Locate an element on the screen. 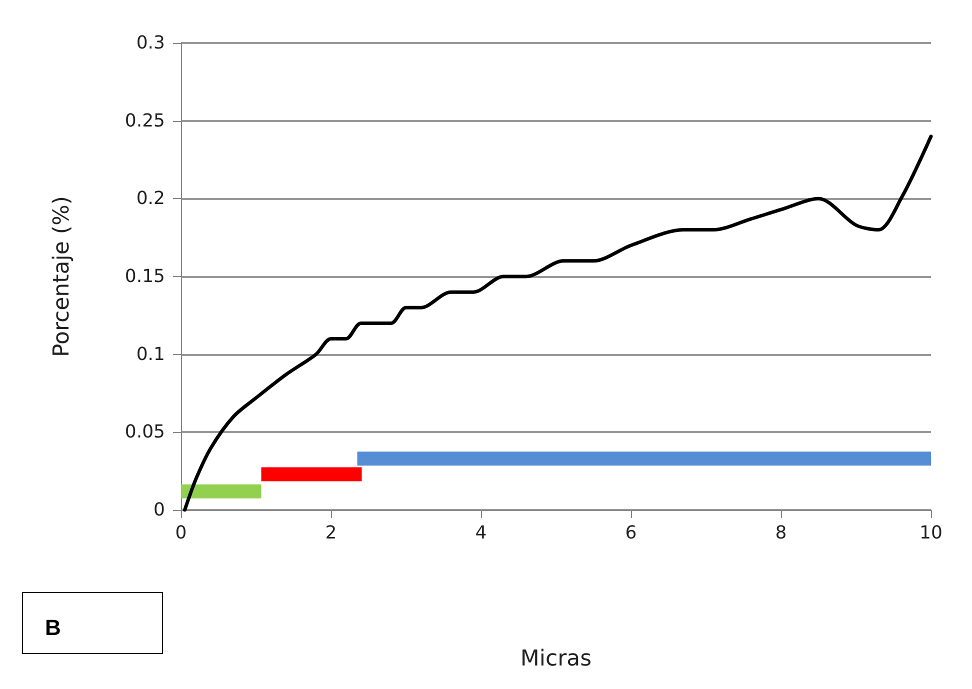 Image resolution: width=972 pixels, height=689 pixels. x-tick-label: 2 is located at coordinates (331, 533).